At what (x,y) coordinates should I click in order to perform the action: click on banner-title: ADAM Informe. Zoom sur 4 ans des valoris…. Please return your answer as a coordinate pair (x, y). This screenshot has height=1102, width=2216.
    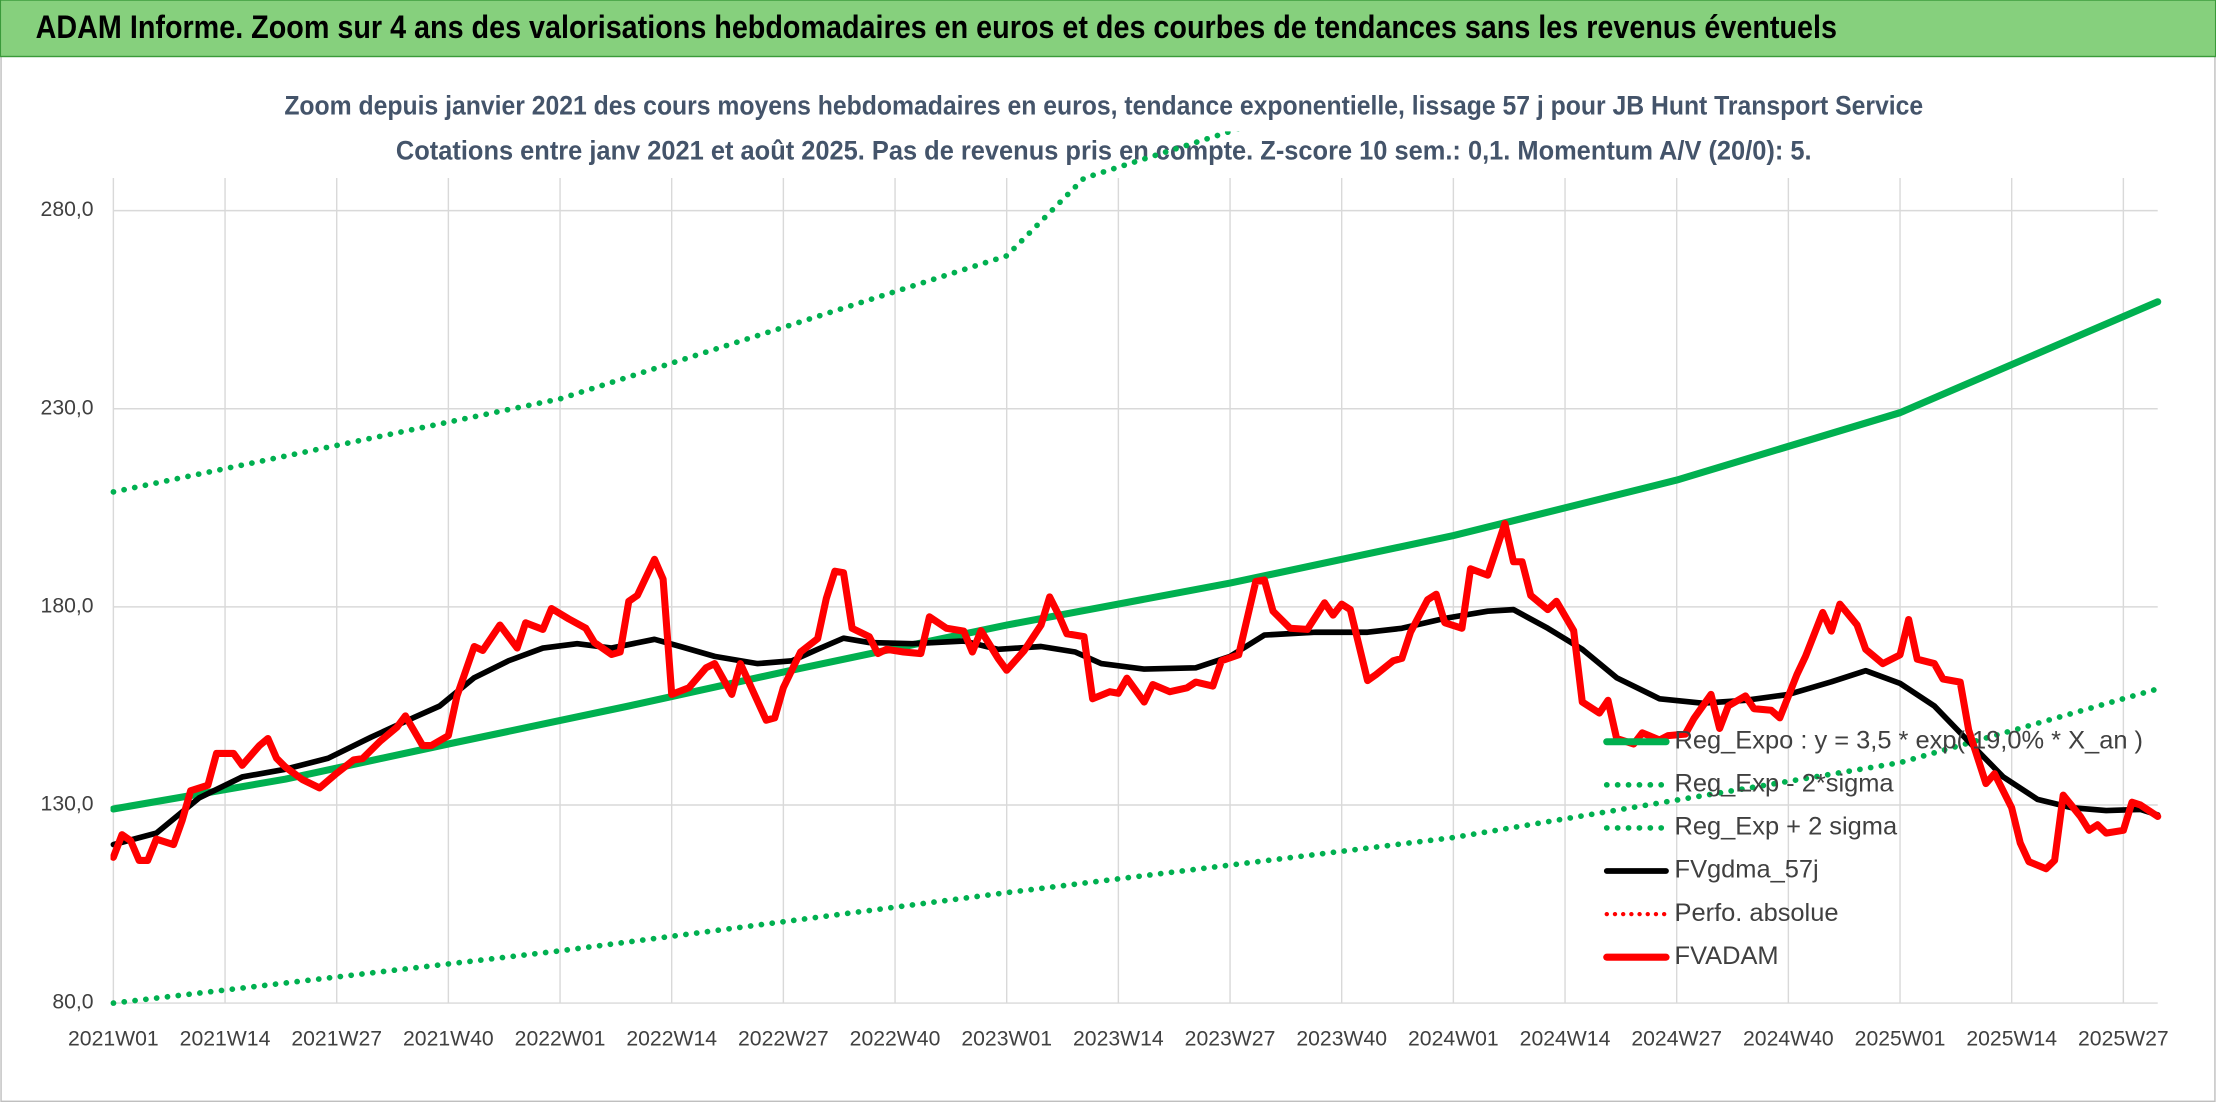
    Looking at the image, I should click on (936, 27).